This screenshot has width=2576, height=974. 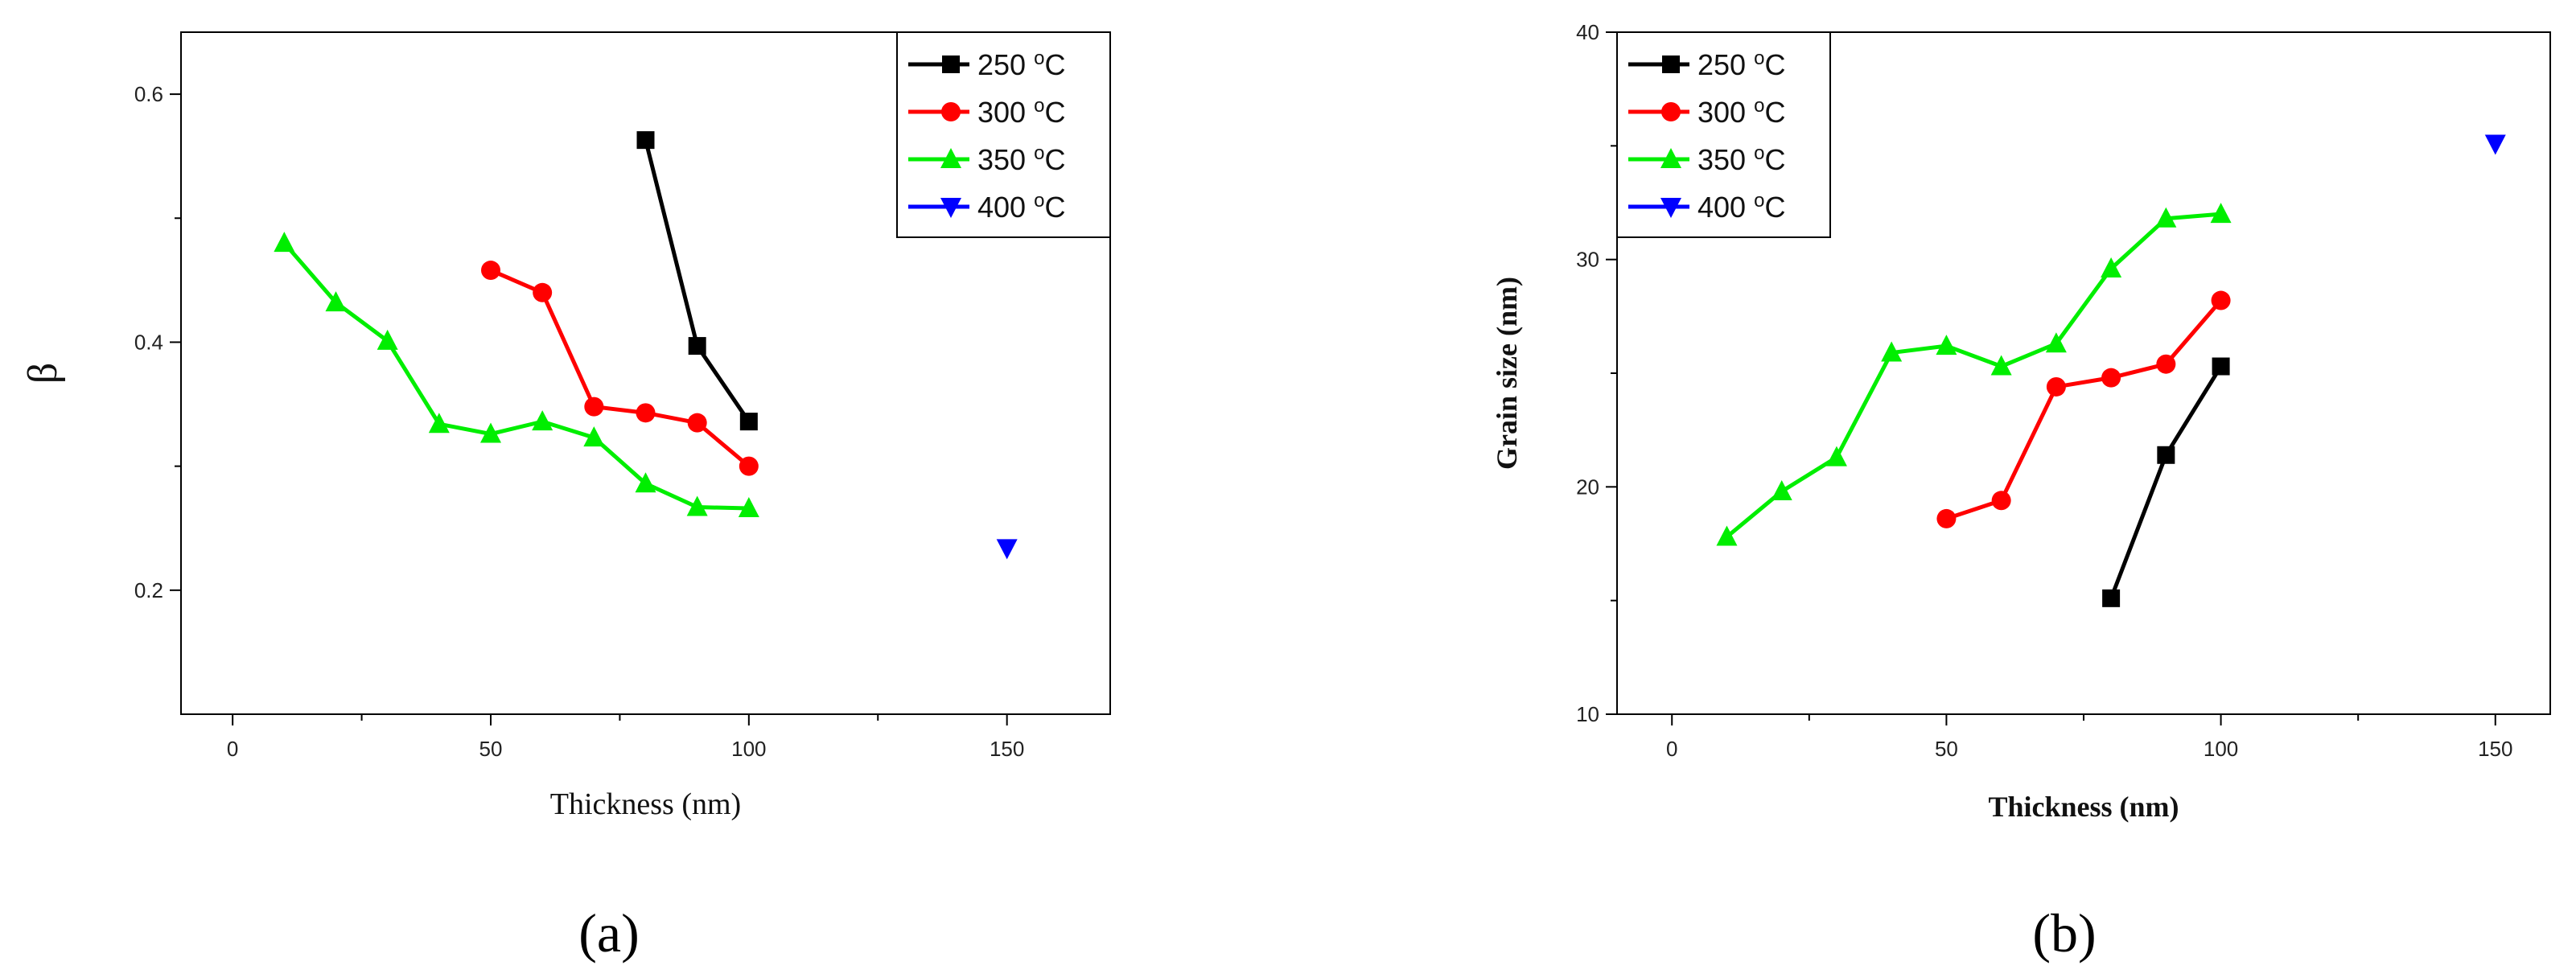 I want to click on y-tick-label: 0.4, so click(x=148, y=342).